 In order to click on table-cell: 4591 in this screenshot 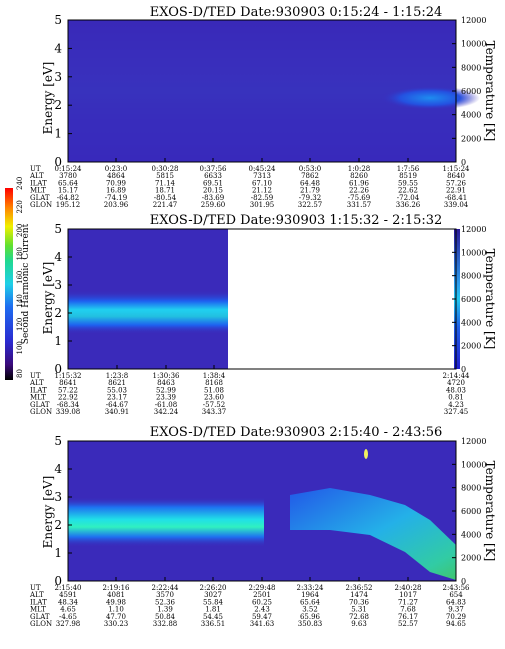, I will do `click(68, 595)`.